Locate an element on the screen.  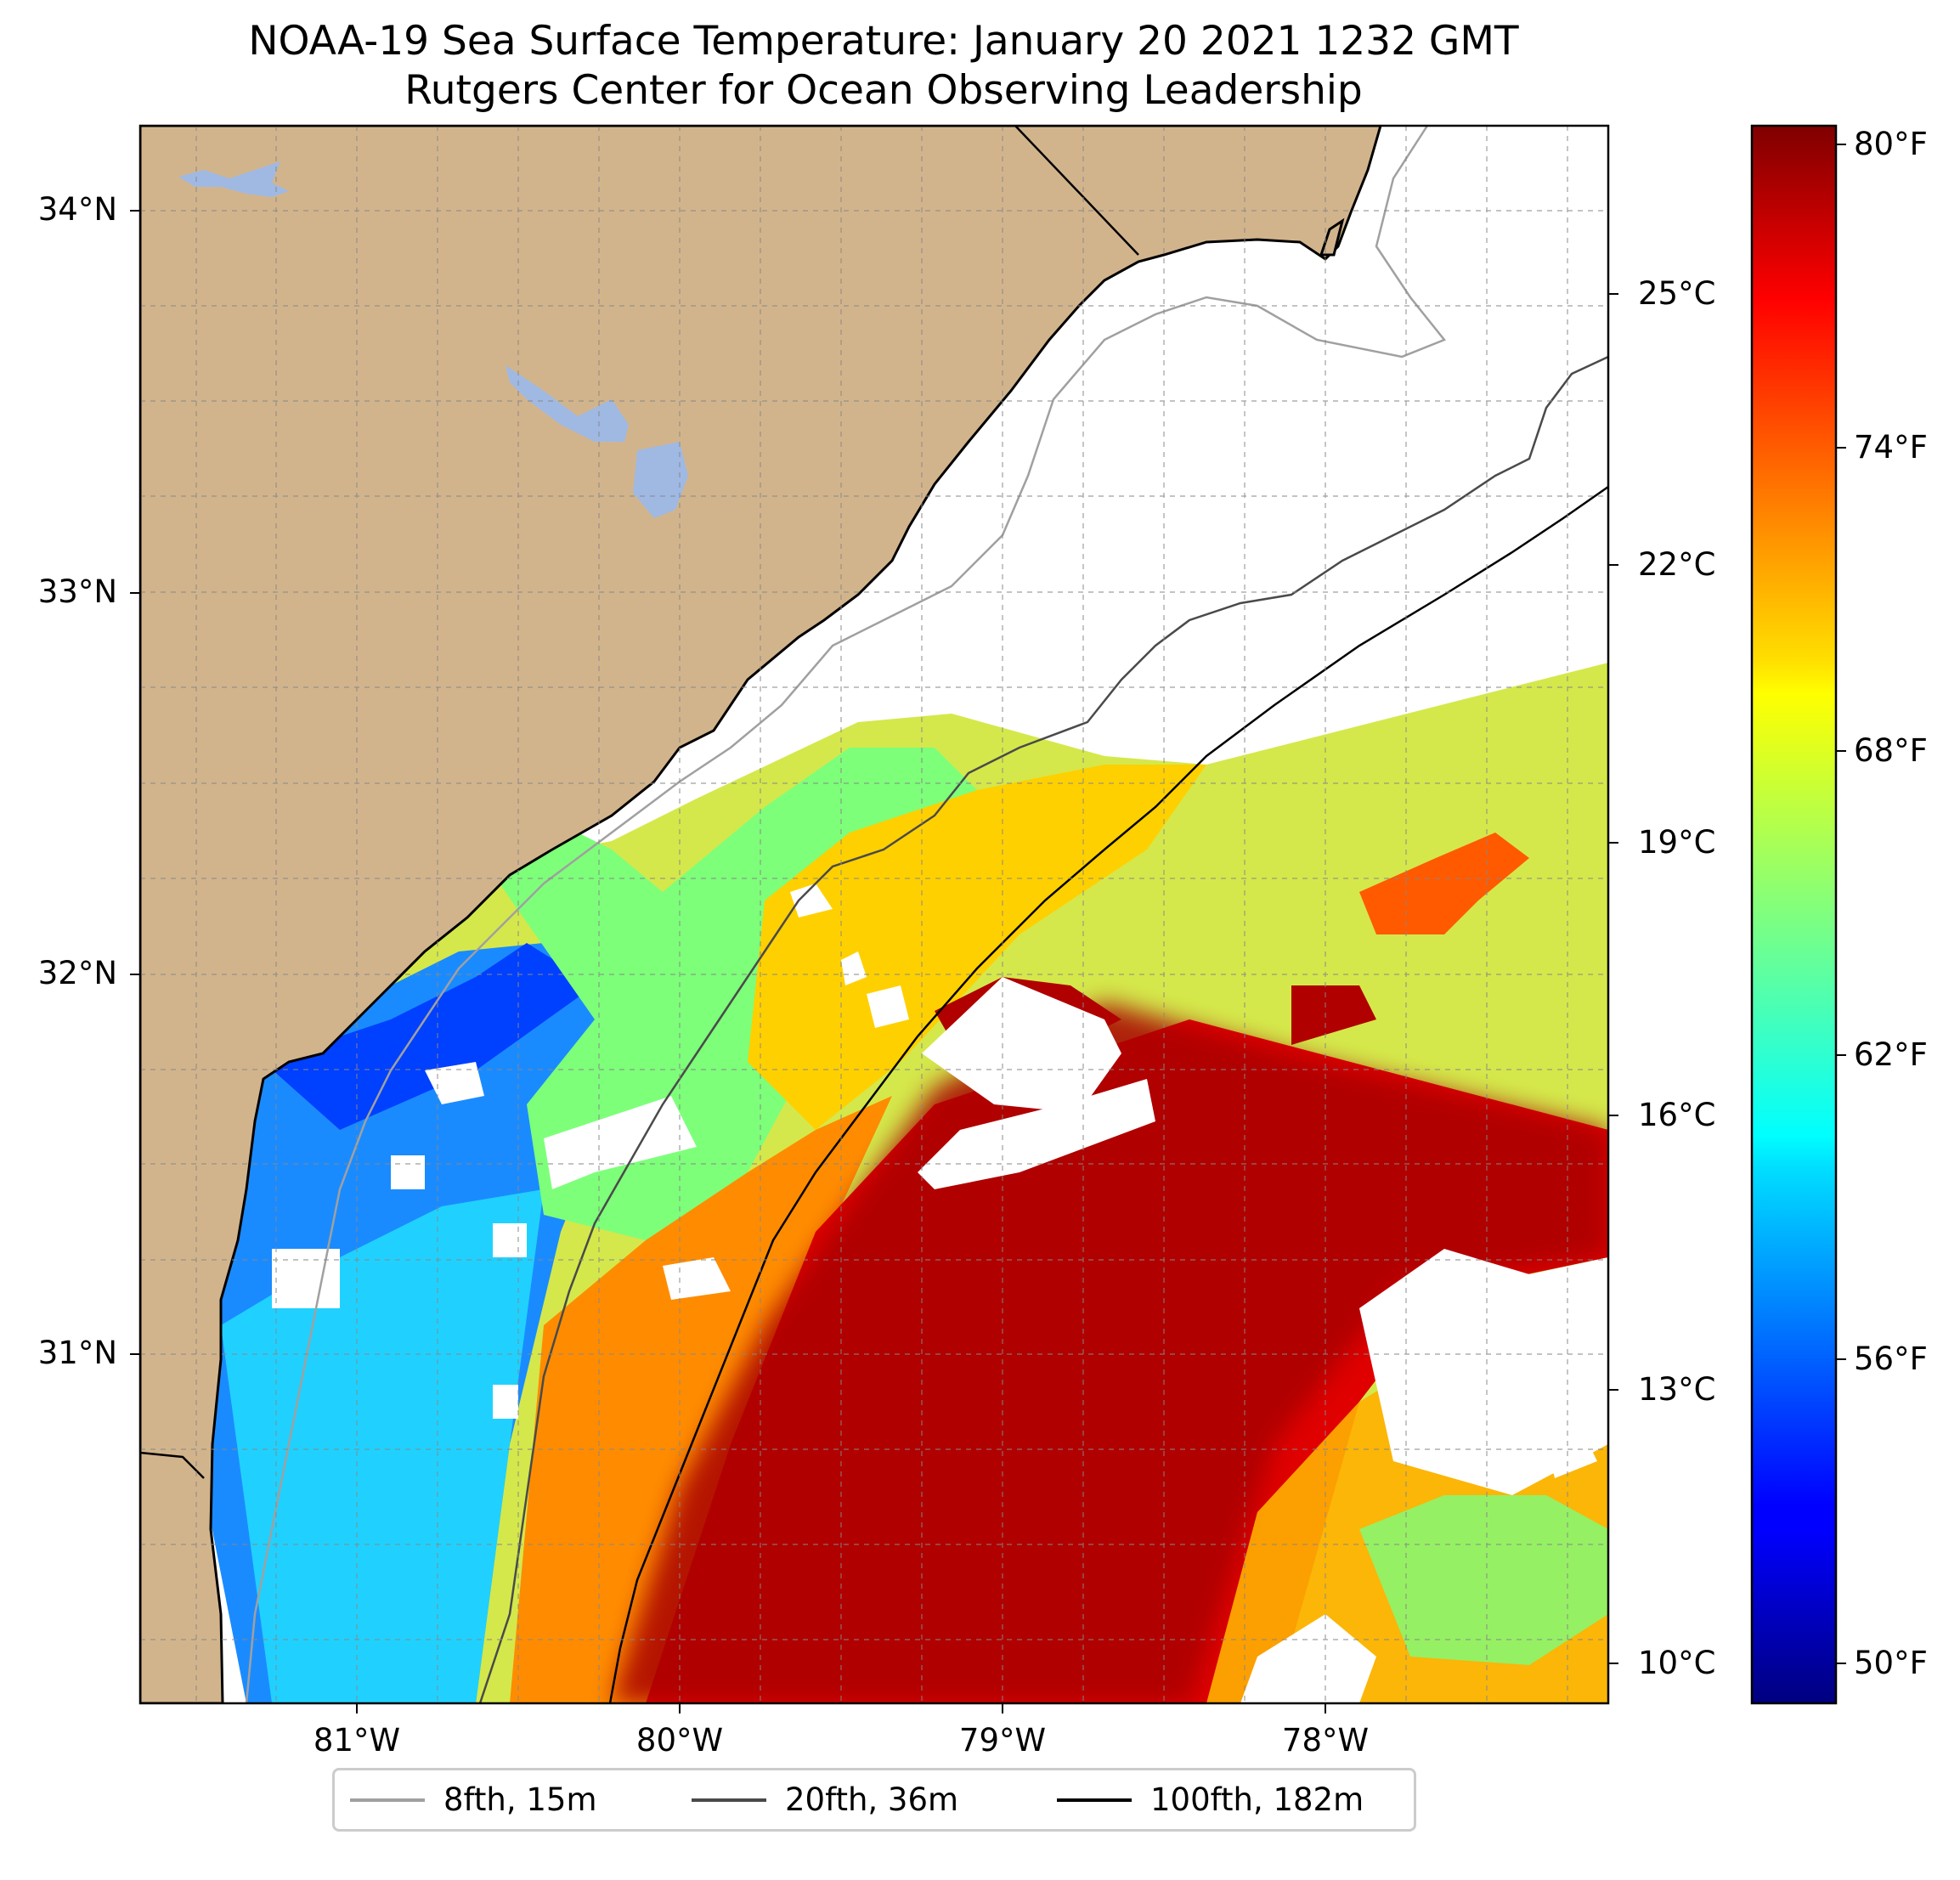
lat-label-34: 34°N is located at coordinates (77, 209).